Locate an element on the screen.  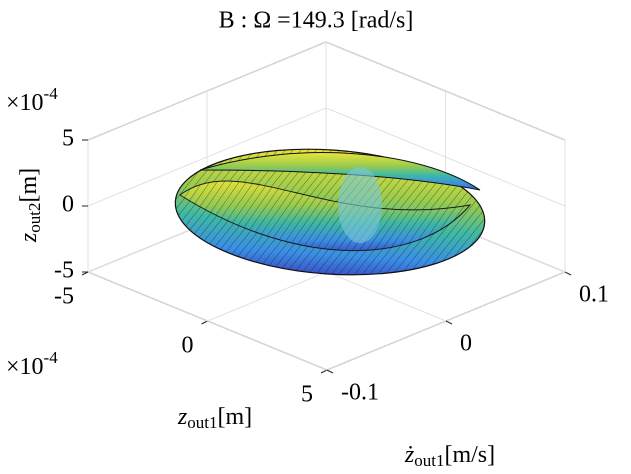
chart-title: B : Ω =149.3 [rad/s] is located at coordinates (316, 21).